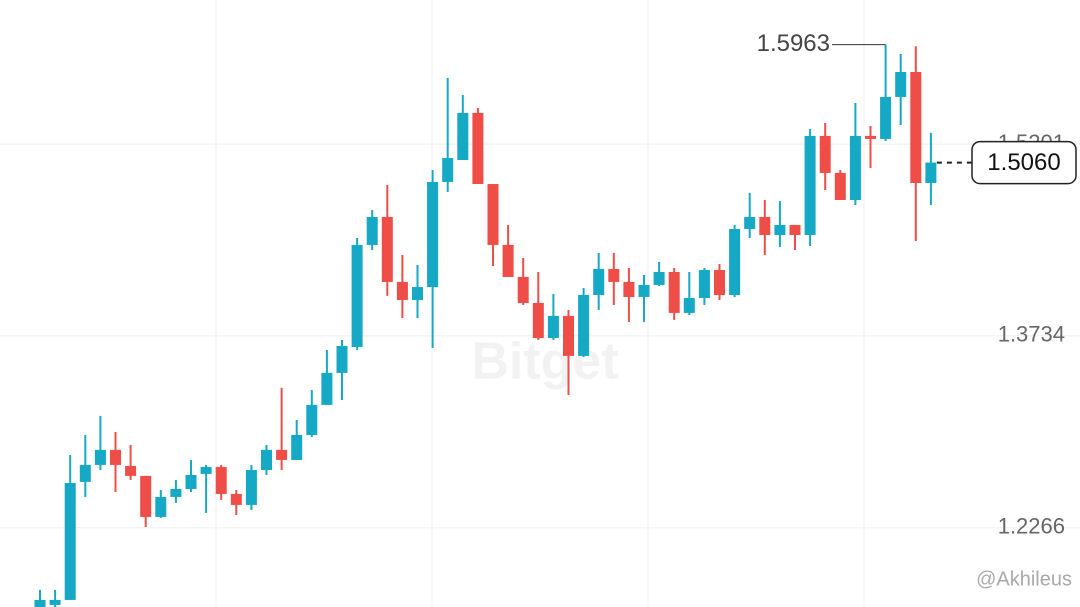  I want to click on high-marker-label: 1.5963, so click(793, 43).